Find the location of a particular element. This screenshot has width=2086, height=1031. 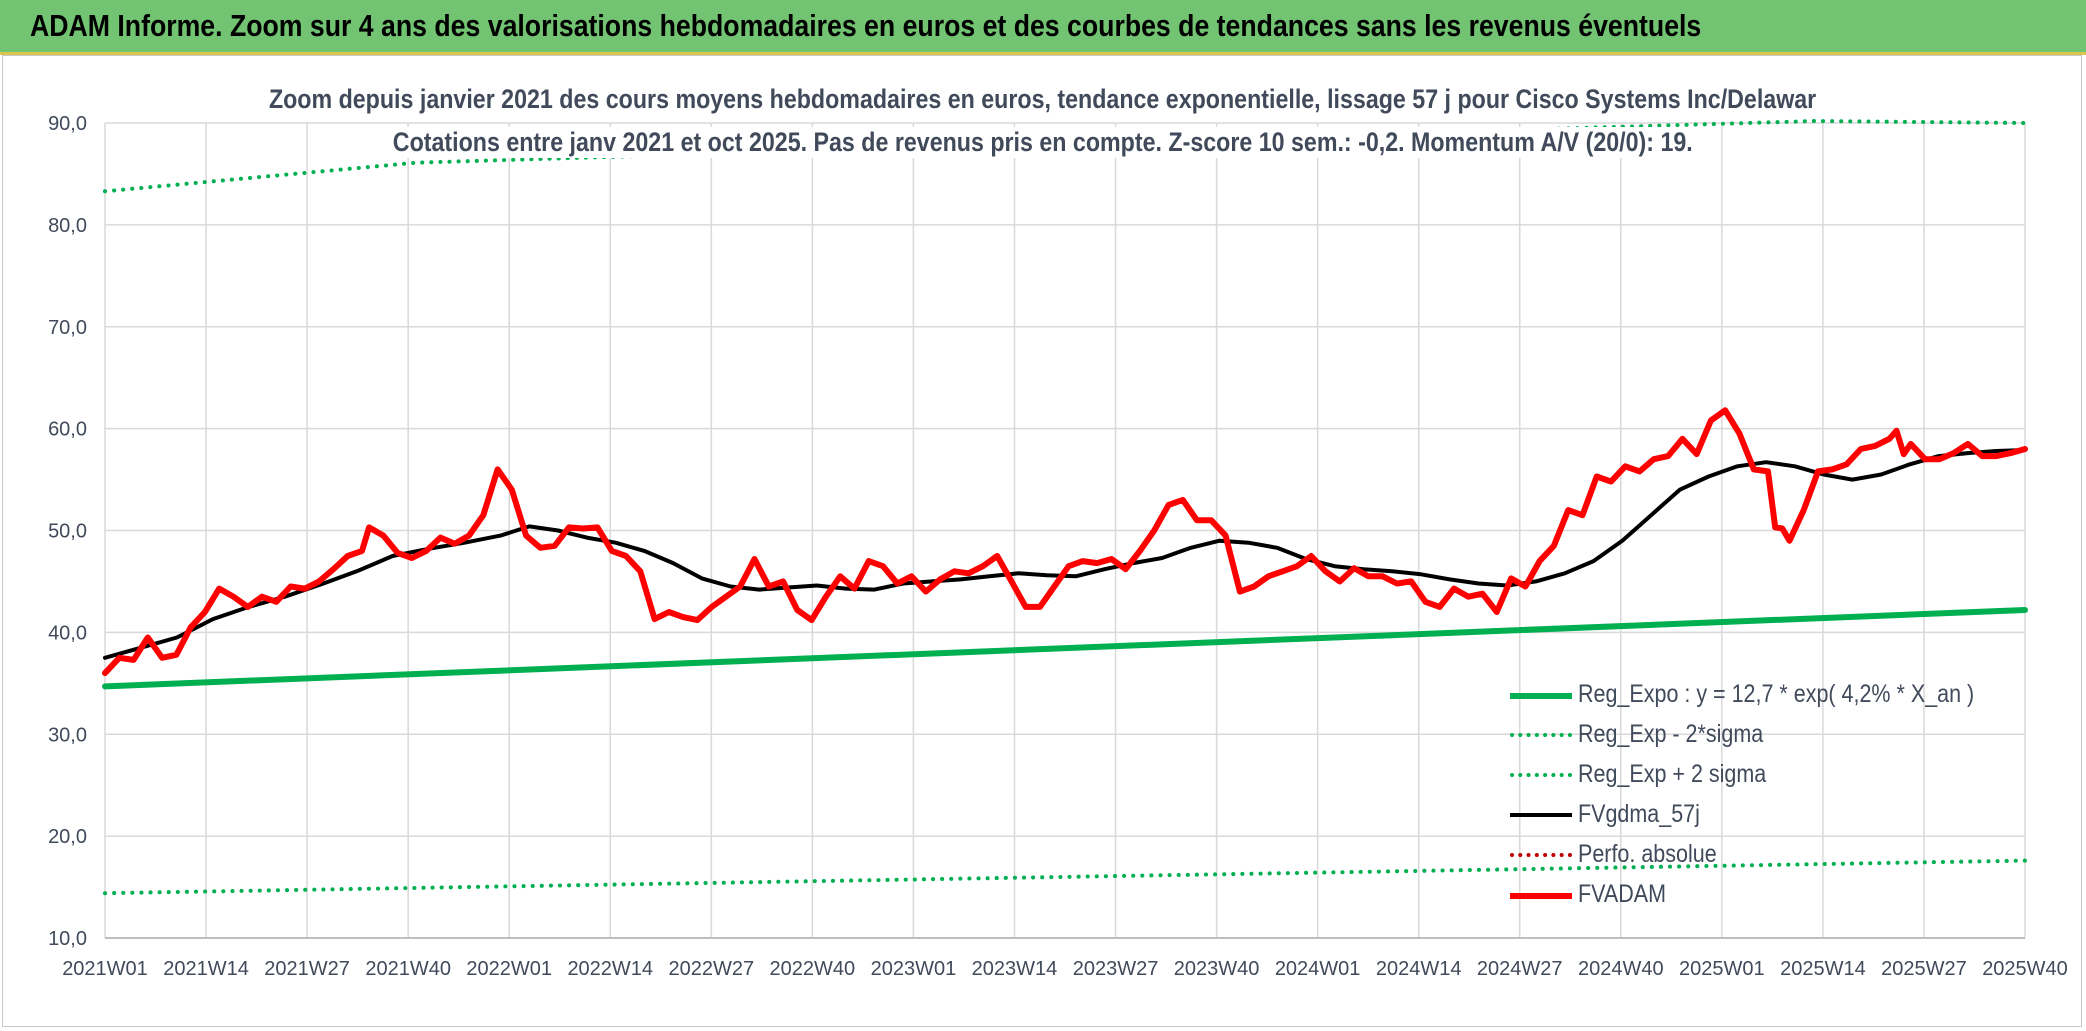

x-tick-label: 2023W01 is located at coordinates (914, 969).